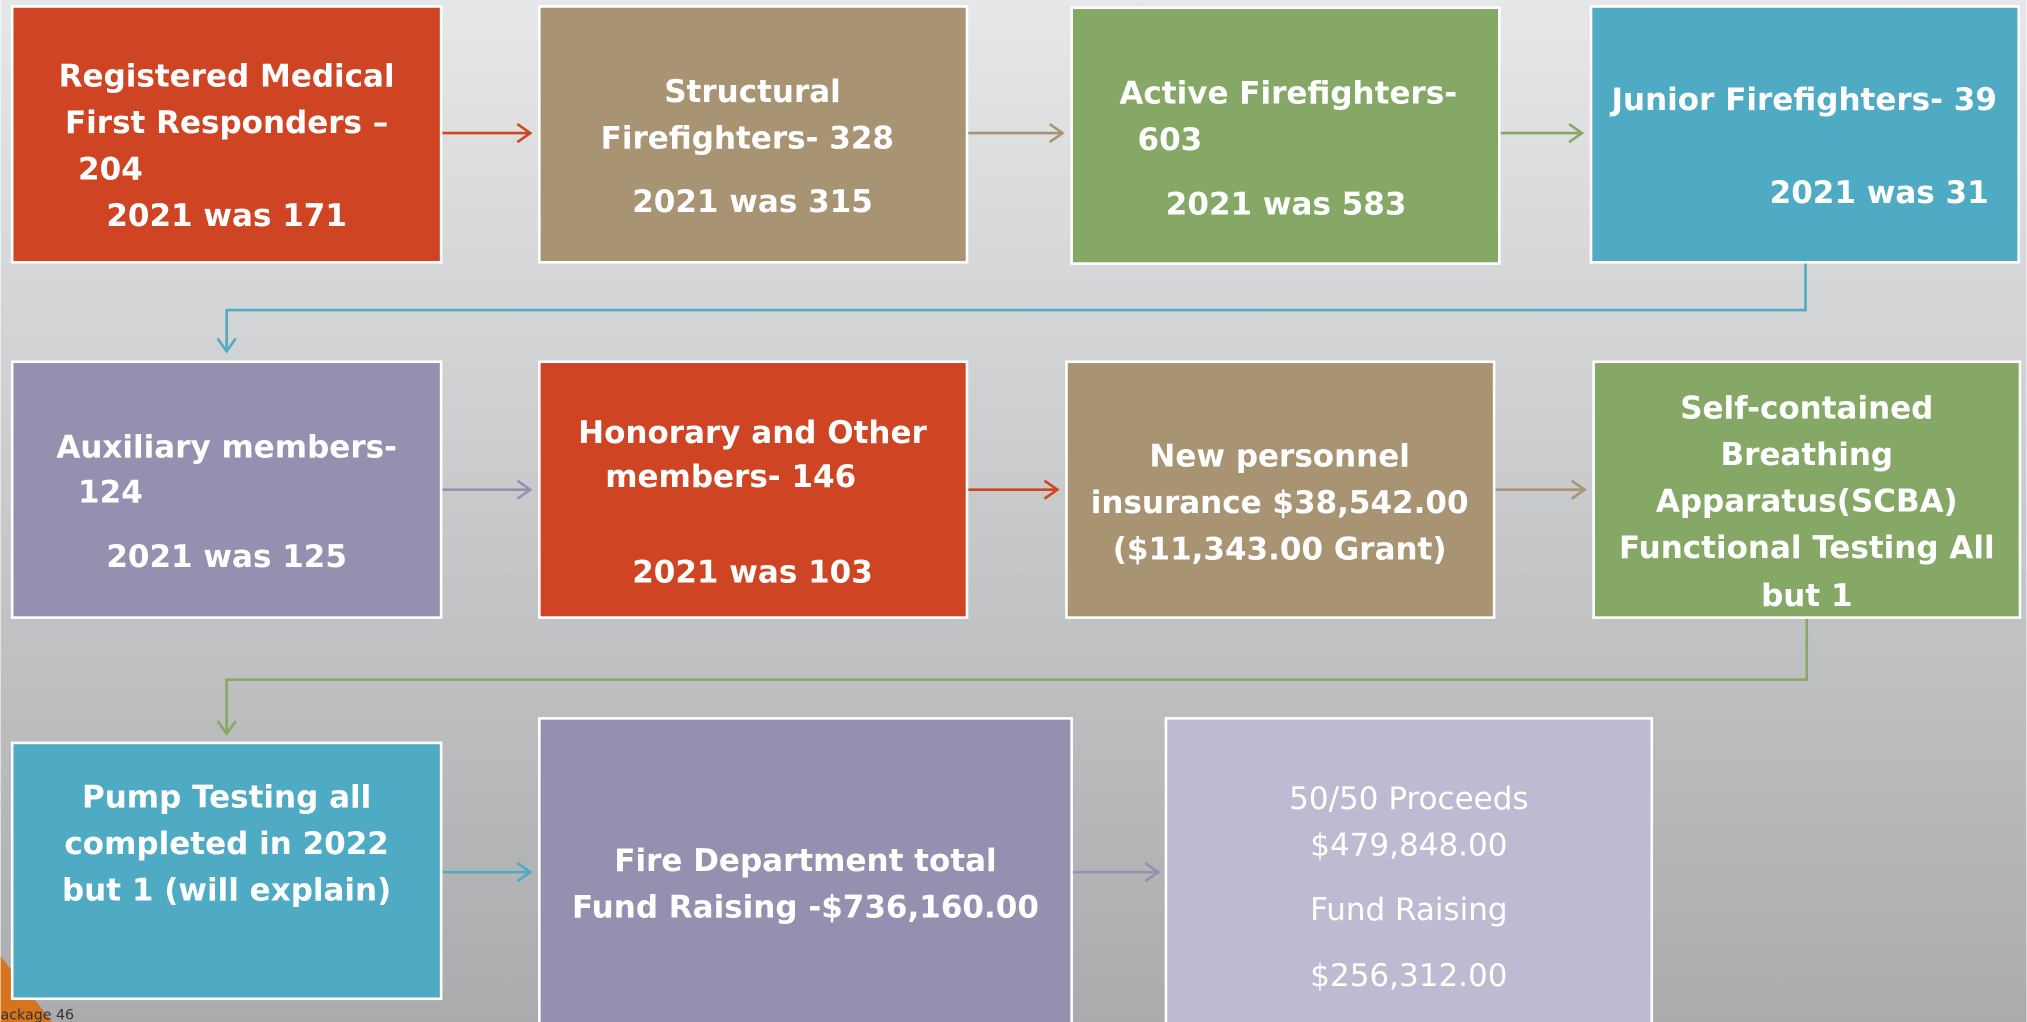 The image size is (2027, 1022). I want to click on node-text: 124, so click(110, 493).